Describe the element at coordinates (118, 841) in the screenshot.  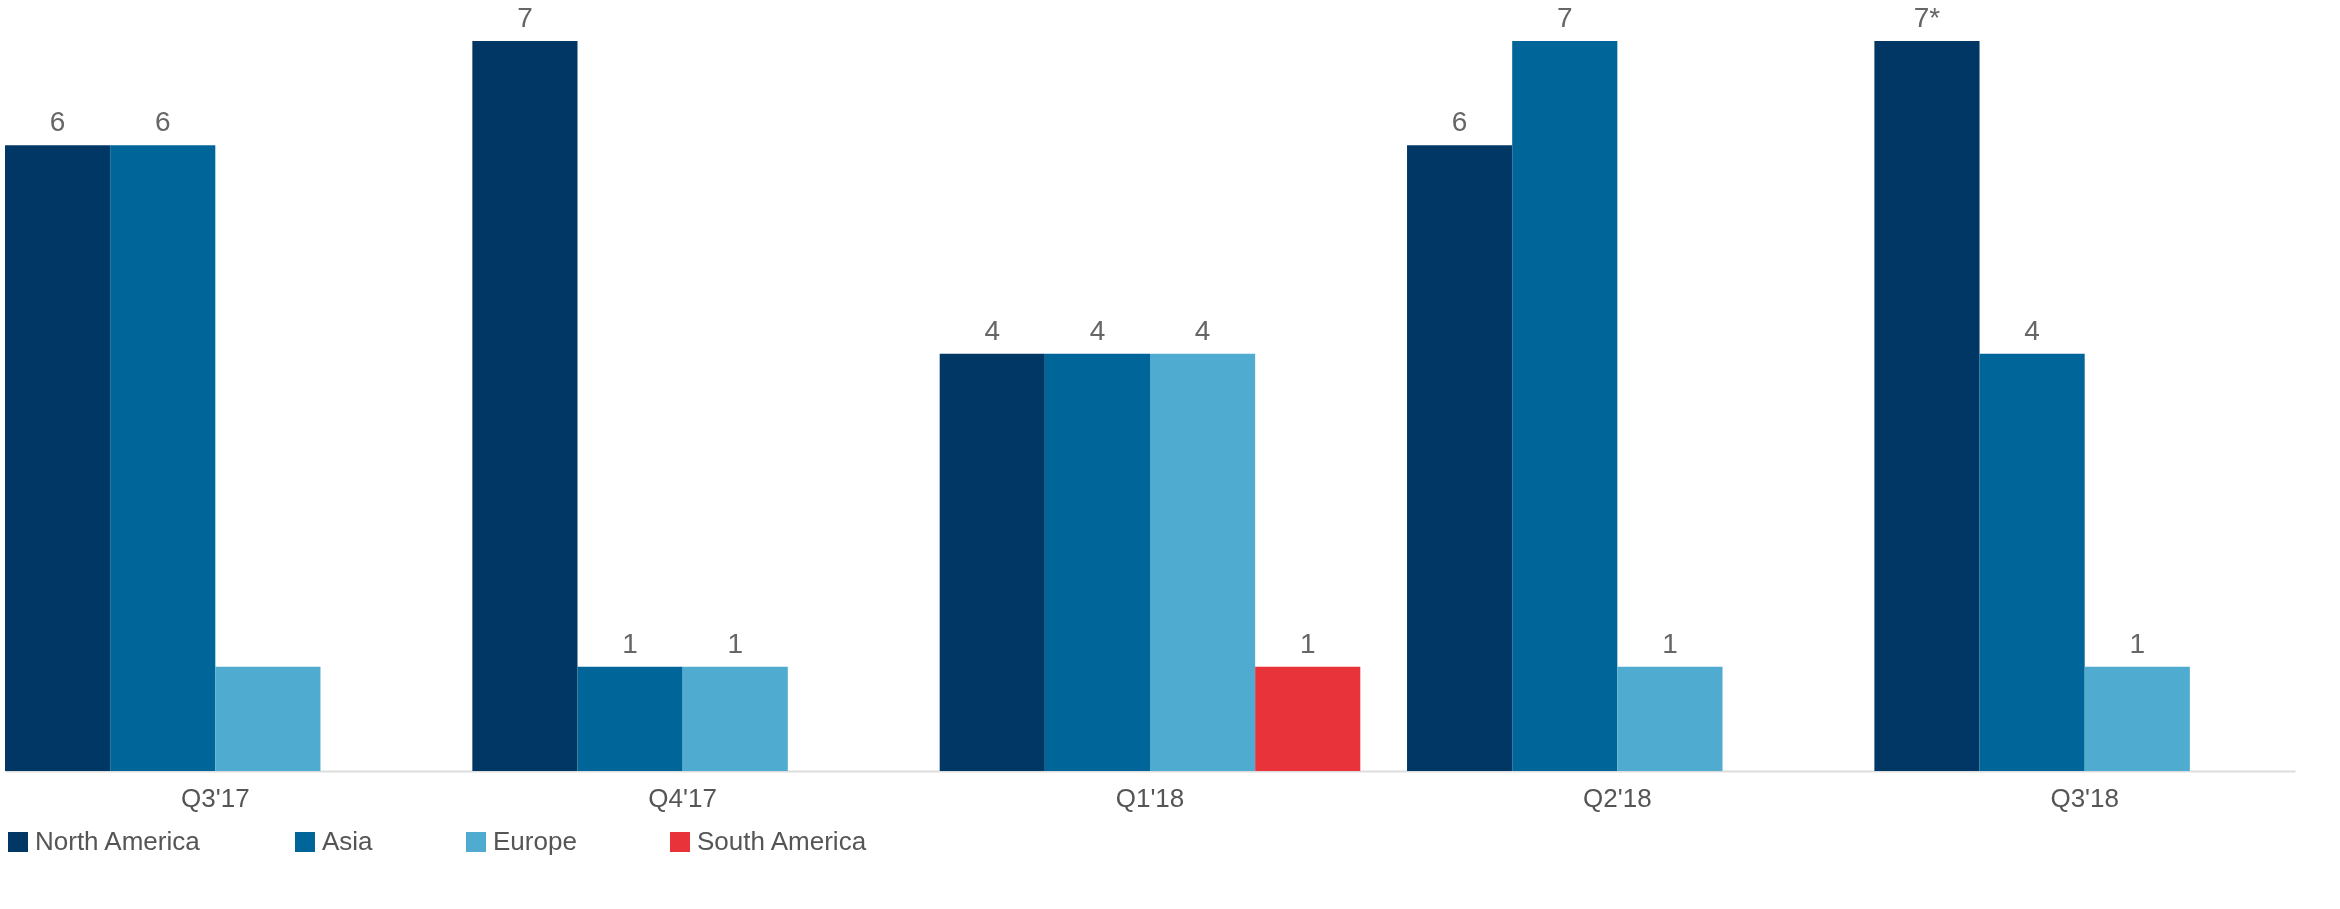
I see `legend-label: North America` at that location.